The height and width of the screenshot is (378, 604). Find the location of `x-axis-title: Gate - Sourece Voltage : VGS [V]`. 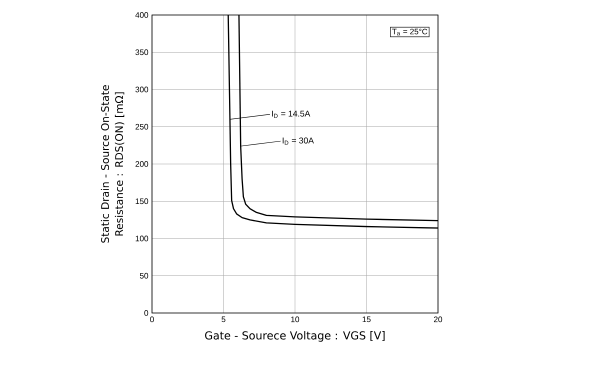

x-axis-title: Gate - Sourece Voltage : VGS [V] is located at coordinates (295, 336).